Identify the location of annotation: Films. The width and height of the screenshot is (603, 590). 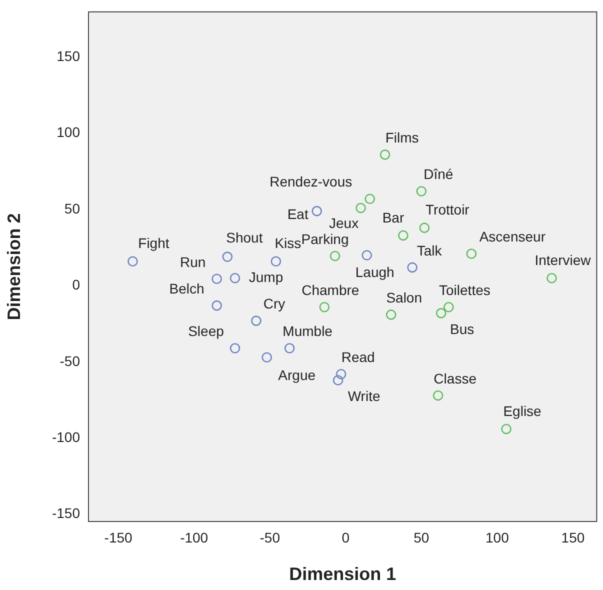
(402, 138).